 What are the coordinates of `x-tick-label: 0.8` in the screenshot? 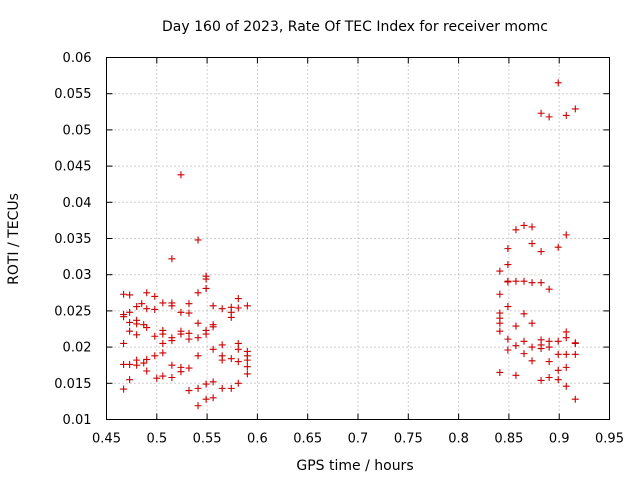 It's located at (458, 439).